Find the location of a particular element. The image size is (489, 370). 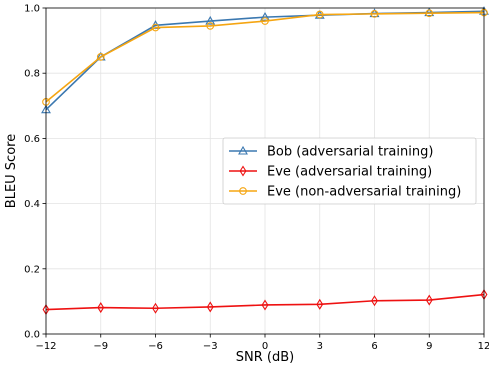

legend-entry-1: Bob (adversarial training) is located at coordinates (331, 152).